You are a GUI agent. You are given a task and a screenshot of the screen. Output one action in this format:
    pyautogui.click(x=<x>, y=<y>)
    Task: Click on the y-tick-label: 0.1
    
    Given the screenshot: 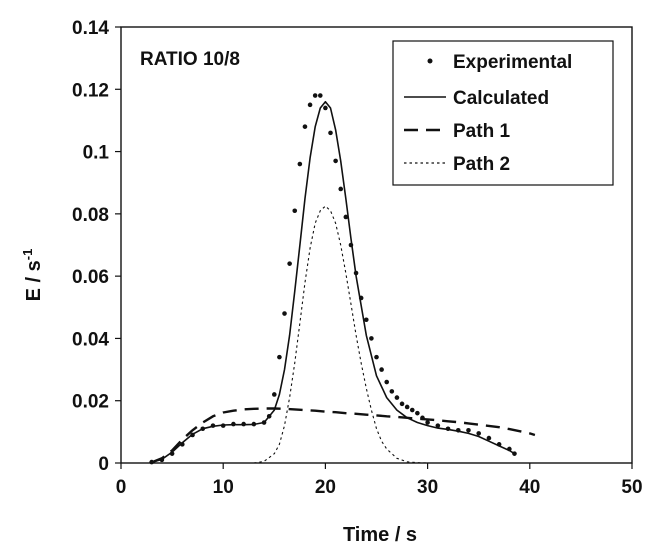 What is the action you would take?
    pyautogui.click(x=96, y=153)
    